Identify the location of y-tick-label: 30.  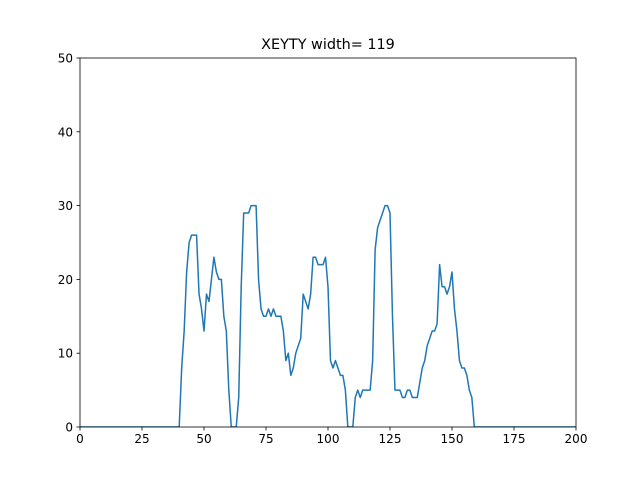
(65, 206).